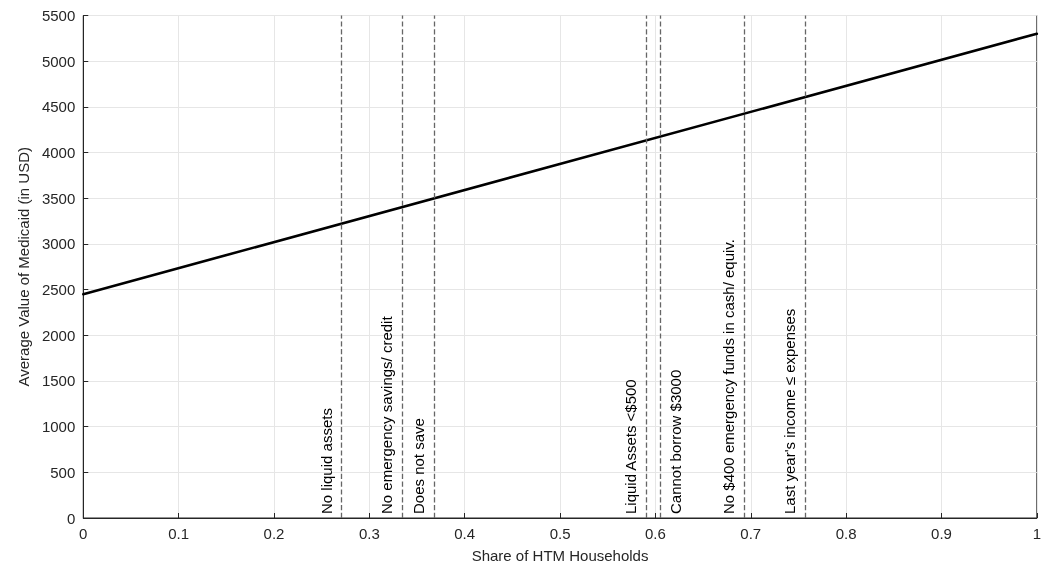 The width and height of the screenshot is (1052, 580). Describe the element at coordinates (58, 427) in the screenshot. I see `y-tick-label: 1000` at that location.